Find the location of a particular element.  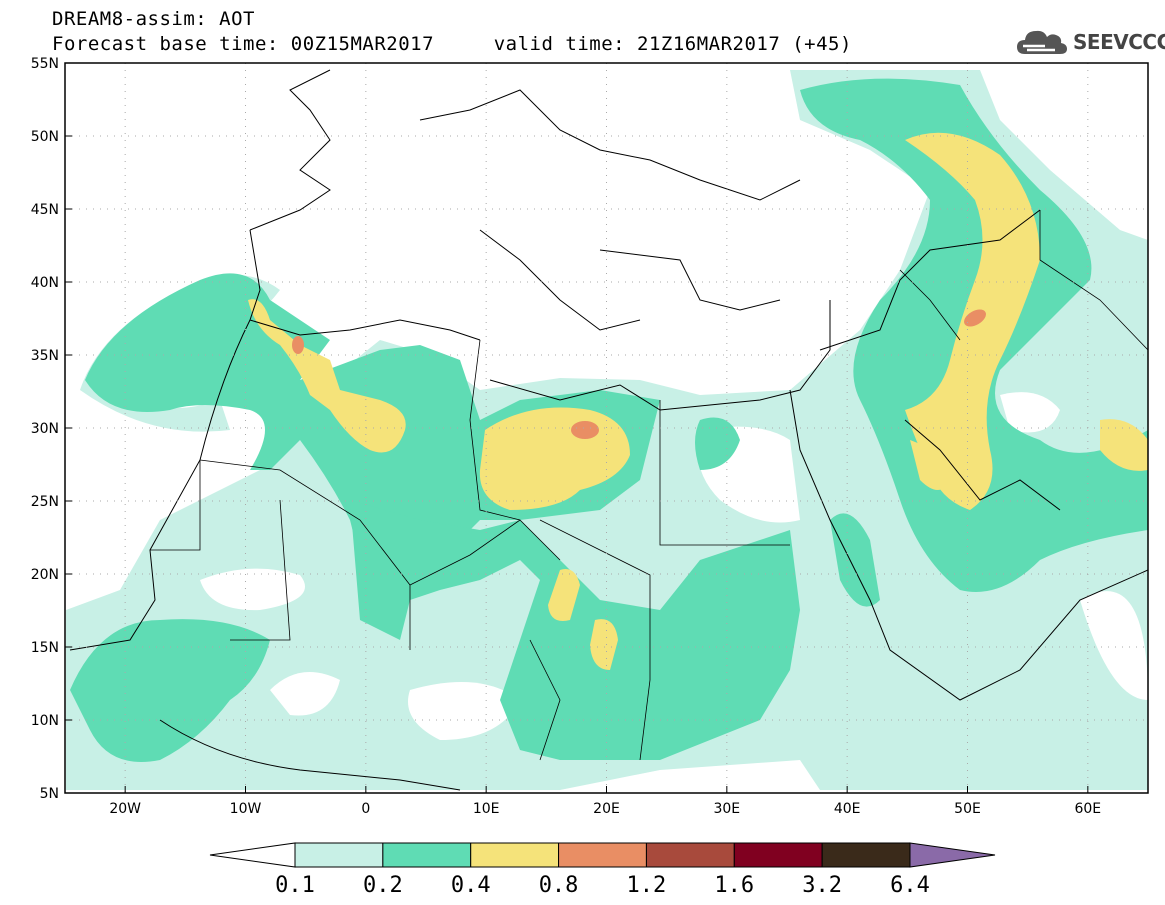

lat-label: 25N is located at coordinates (45, 502).